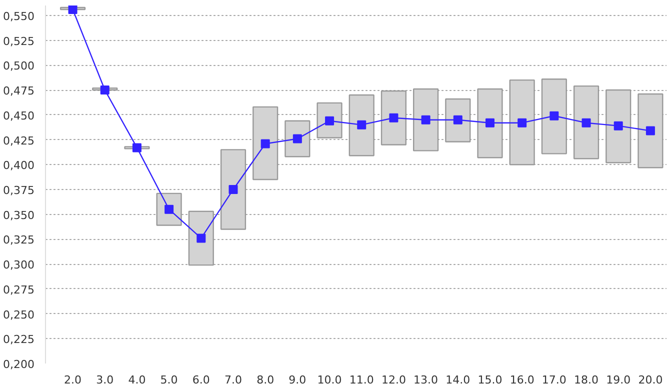 The width and height of the screenshot is (671, 386). Describe the element at coordinates (650, 380) in the screenshot. I see `x-tick-label: 20.0` at that location.